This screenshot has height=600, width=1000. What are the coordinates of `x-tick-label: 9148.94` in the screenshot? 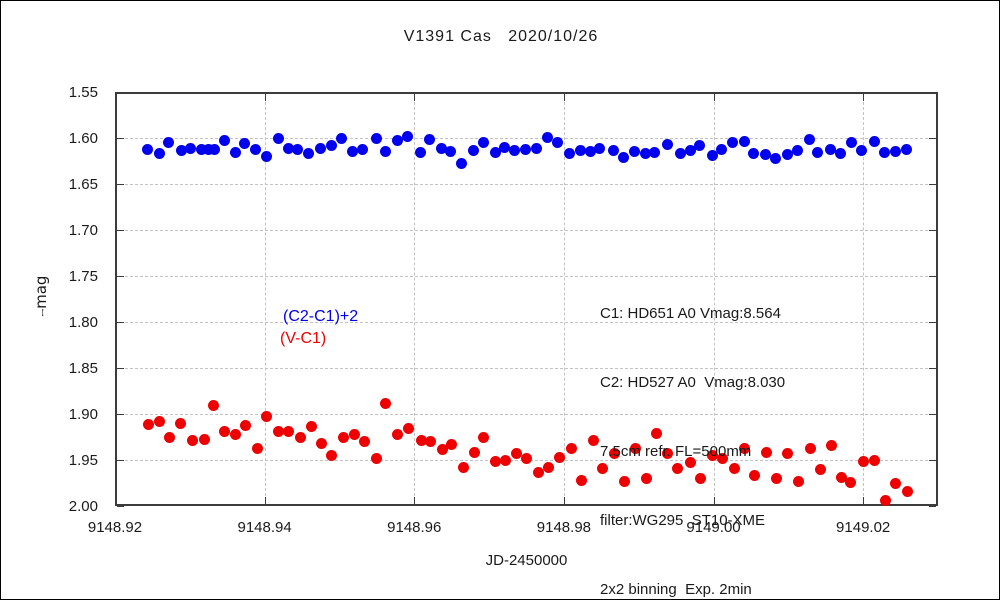 It's located at (264, 527).